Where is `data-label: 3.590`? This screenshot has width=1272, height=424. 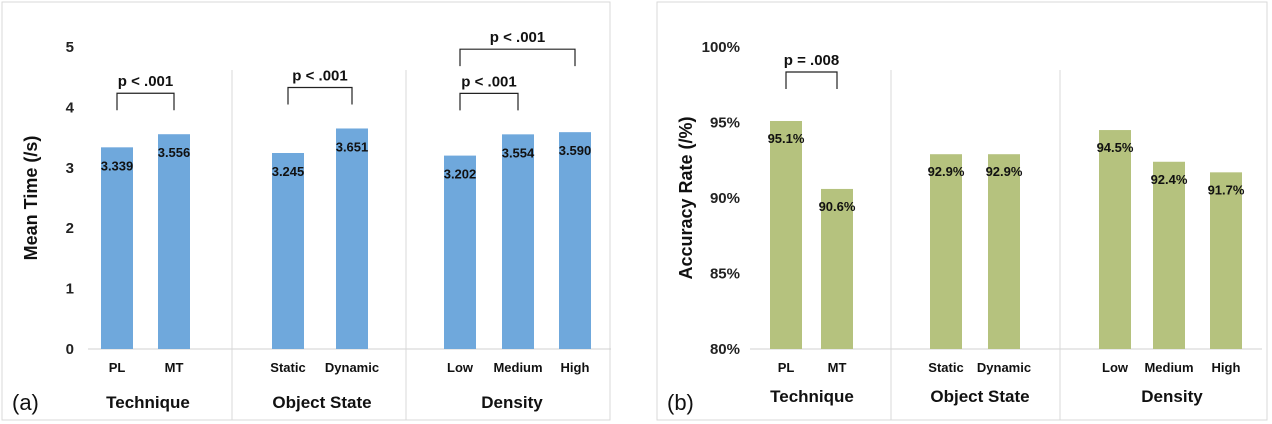
data-label: 3.590 is located at coordinates (575, 150).